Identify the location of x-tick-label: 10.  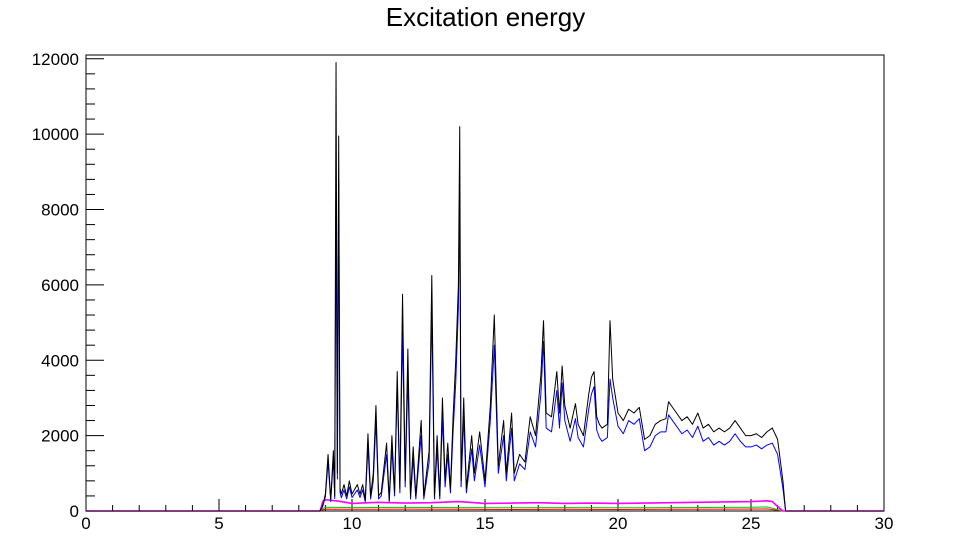
(352, 523).